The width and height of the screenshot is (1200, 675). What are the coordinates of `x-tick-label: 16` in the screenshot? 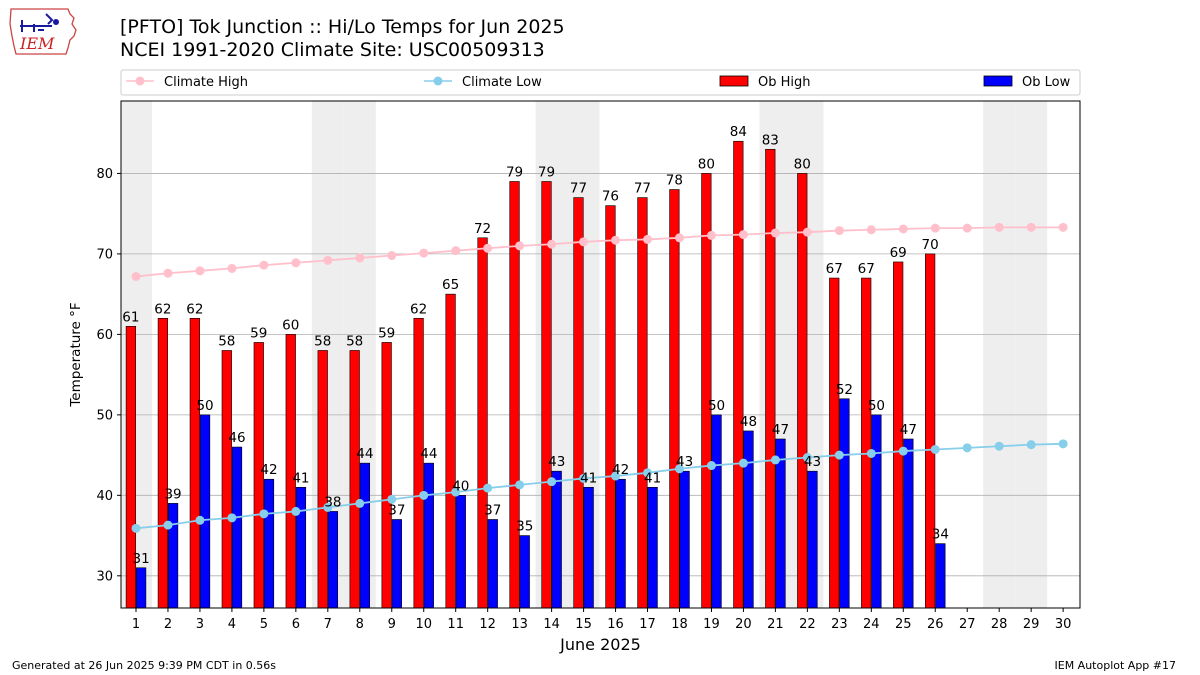 It's located at (615, 624).